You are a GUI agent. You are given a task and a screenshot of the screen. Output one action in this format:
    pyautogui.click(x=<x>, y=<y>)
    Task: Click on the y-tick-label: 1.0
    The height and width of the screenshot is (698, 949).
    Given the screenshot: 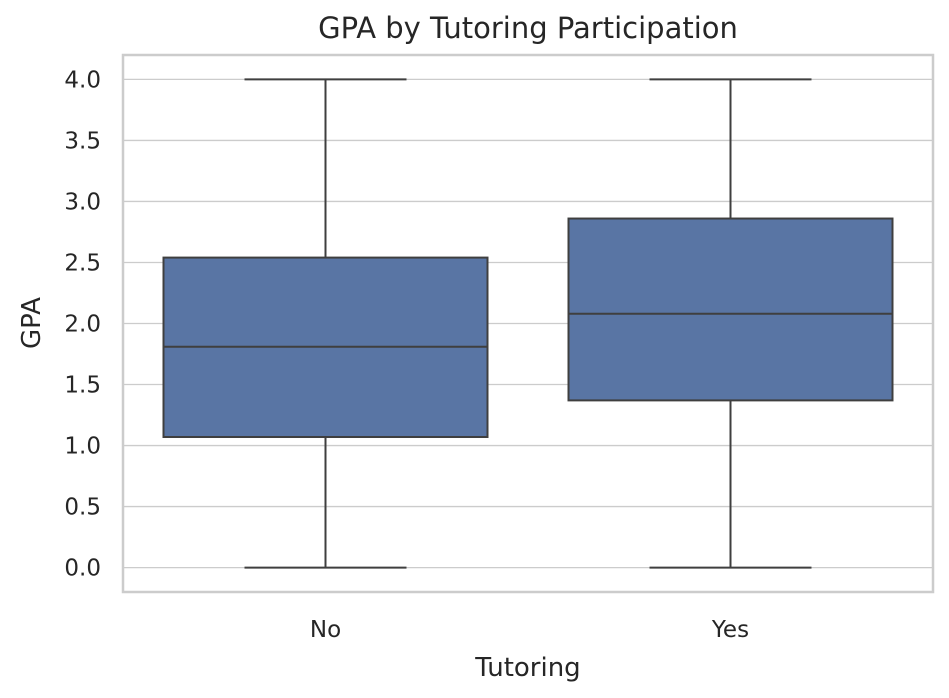 What is the action you would take?
    pyautogui.click(x=82, y=447)
    